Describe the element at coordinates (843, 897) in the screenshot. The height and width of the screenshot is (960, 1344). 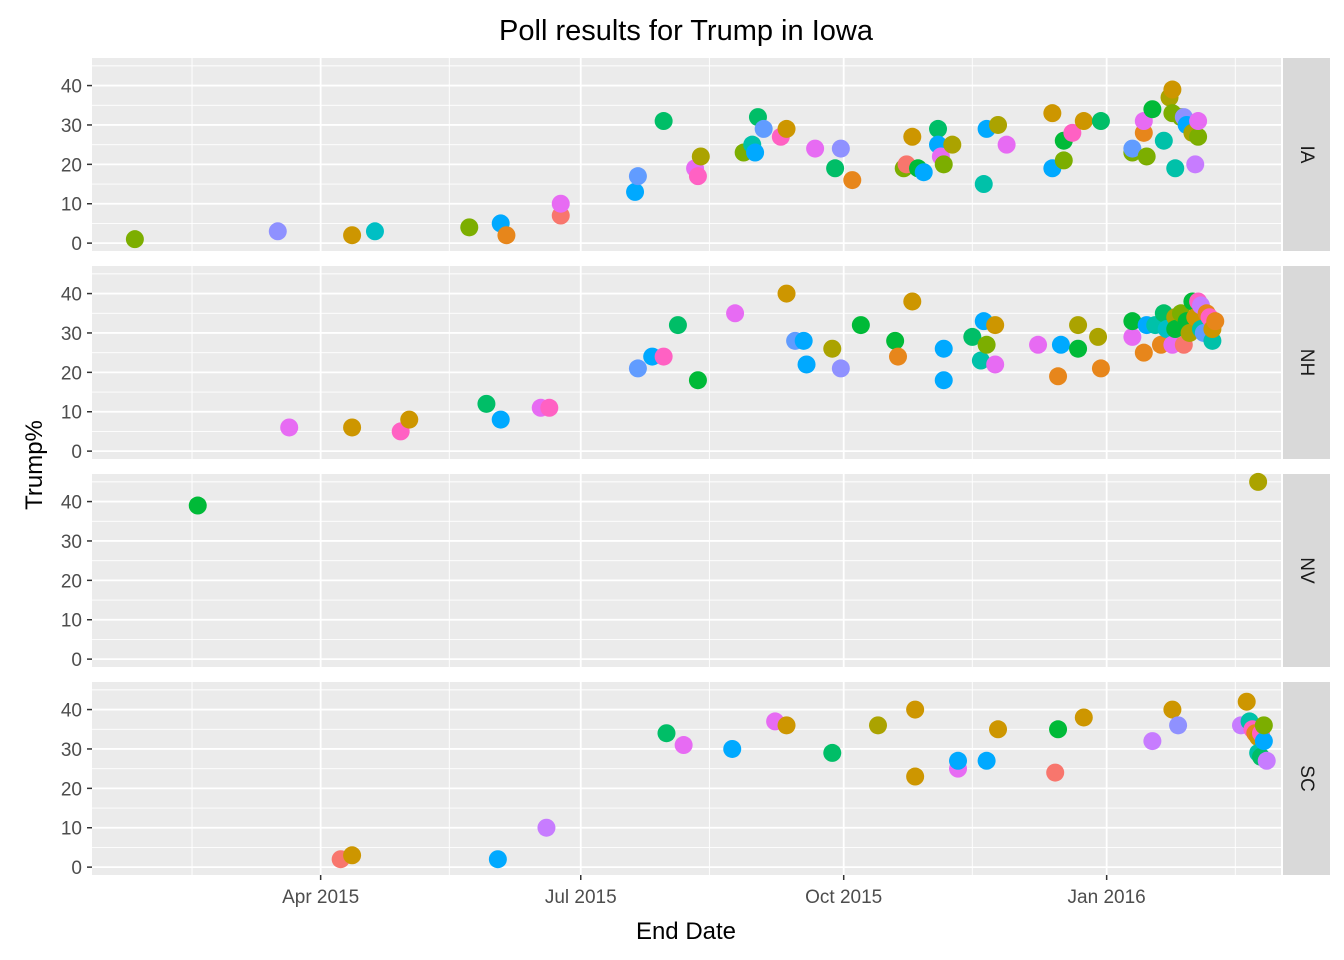
I see `x-tick-label: Oct 2015` at that location.